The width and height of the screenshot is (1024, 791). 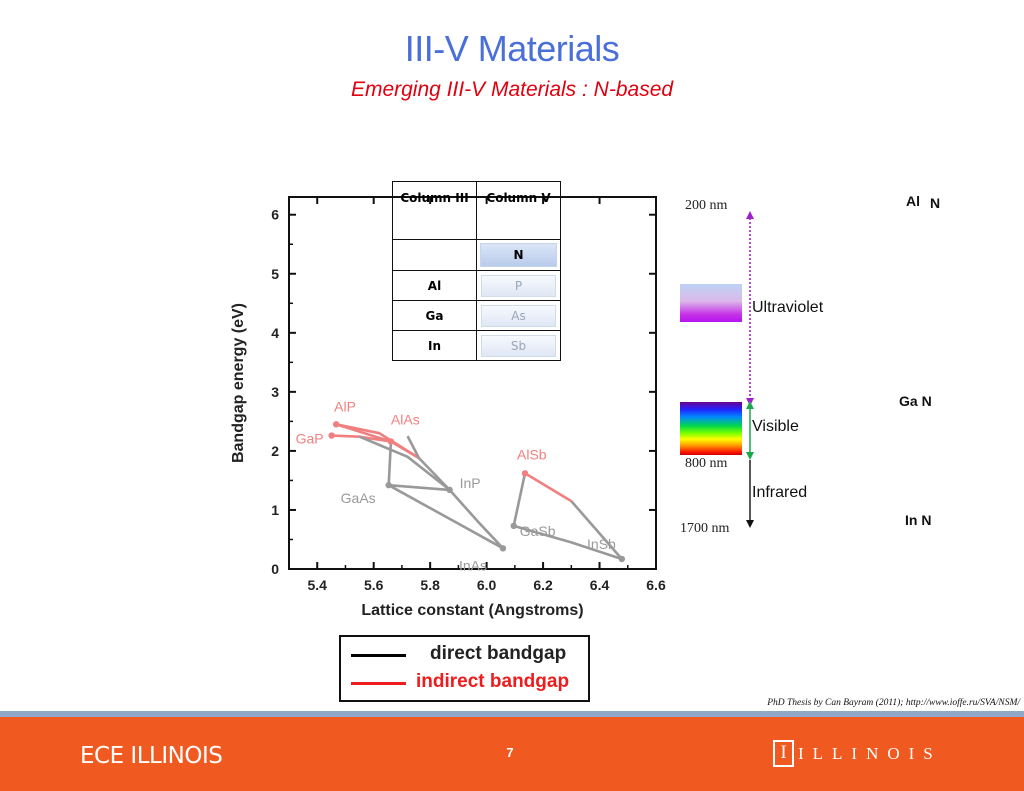 I want to click on element-sb: Sb, so click(x=518, y=345).